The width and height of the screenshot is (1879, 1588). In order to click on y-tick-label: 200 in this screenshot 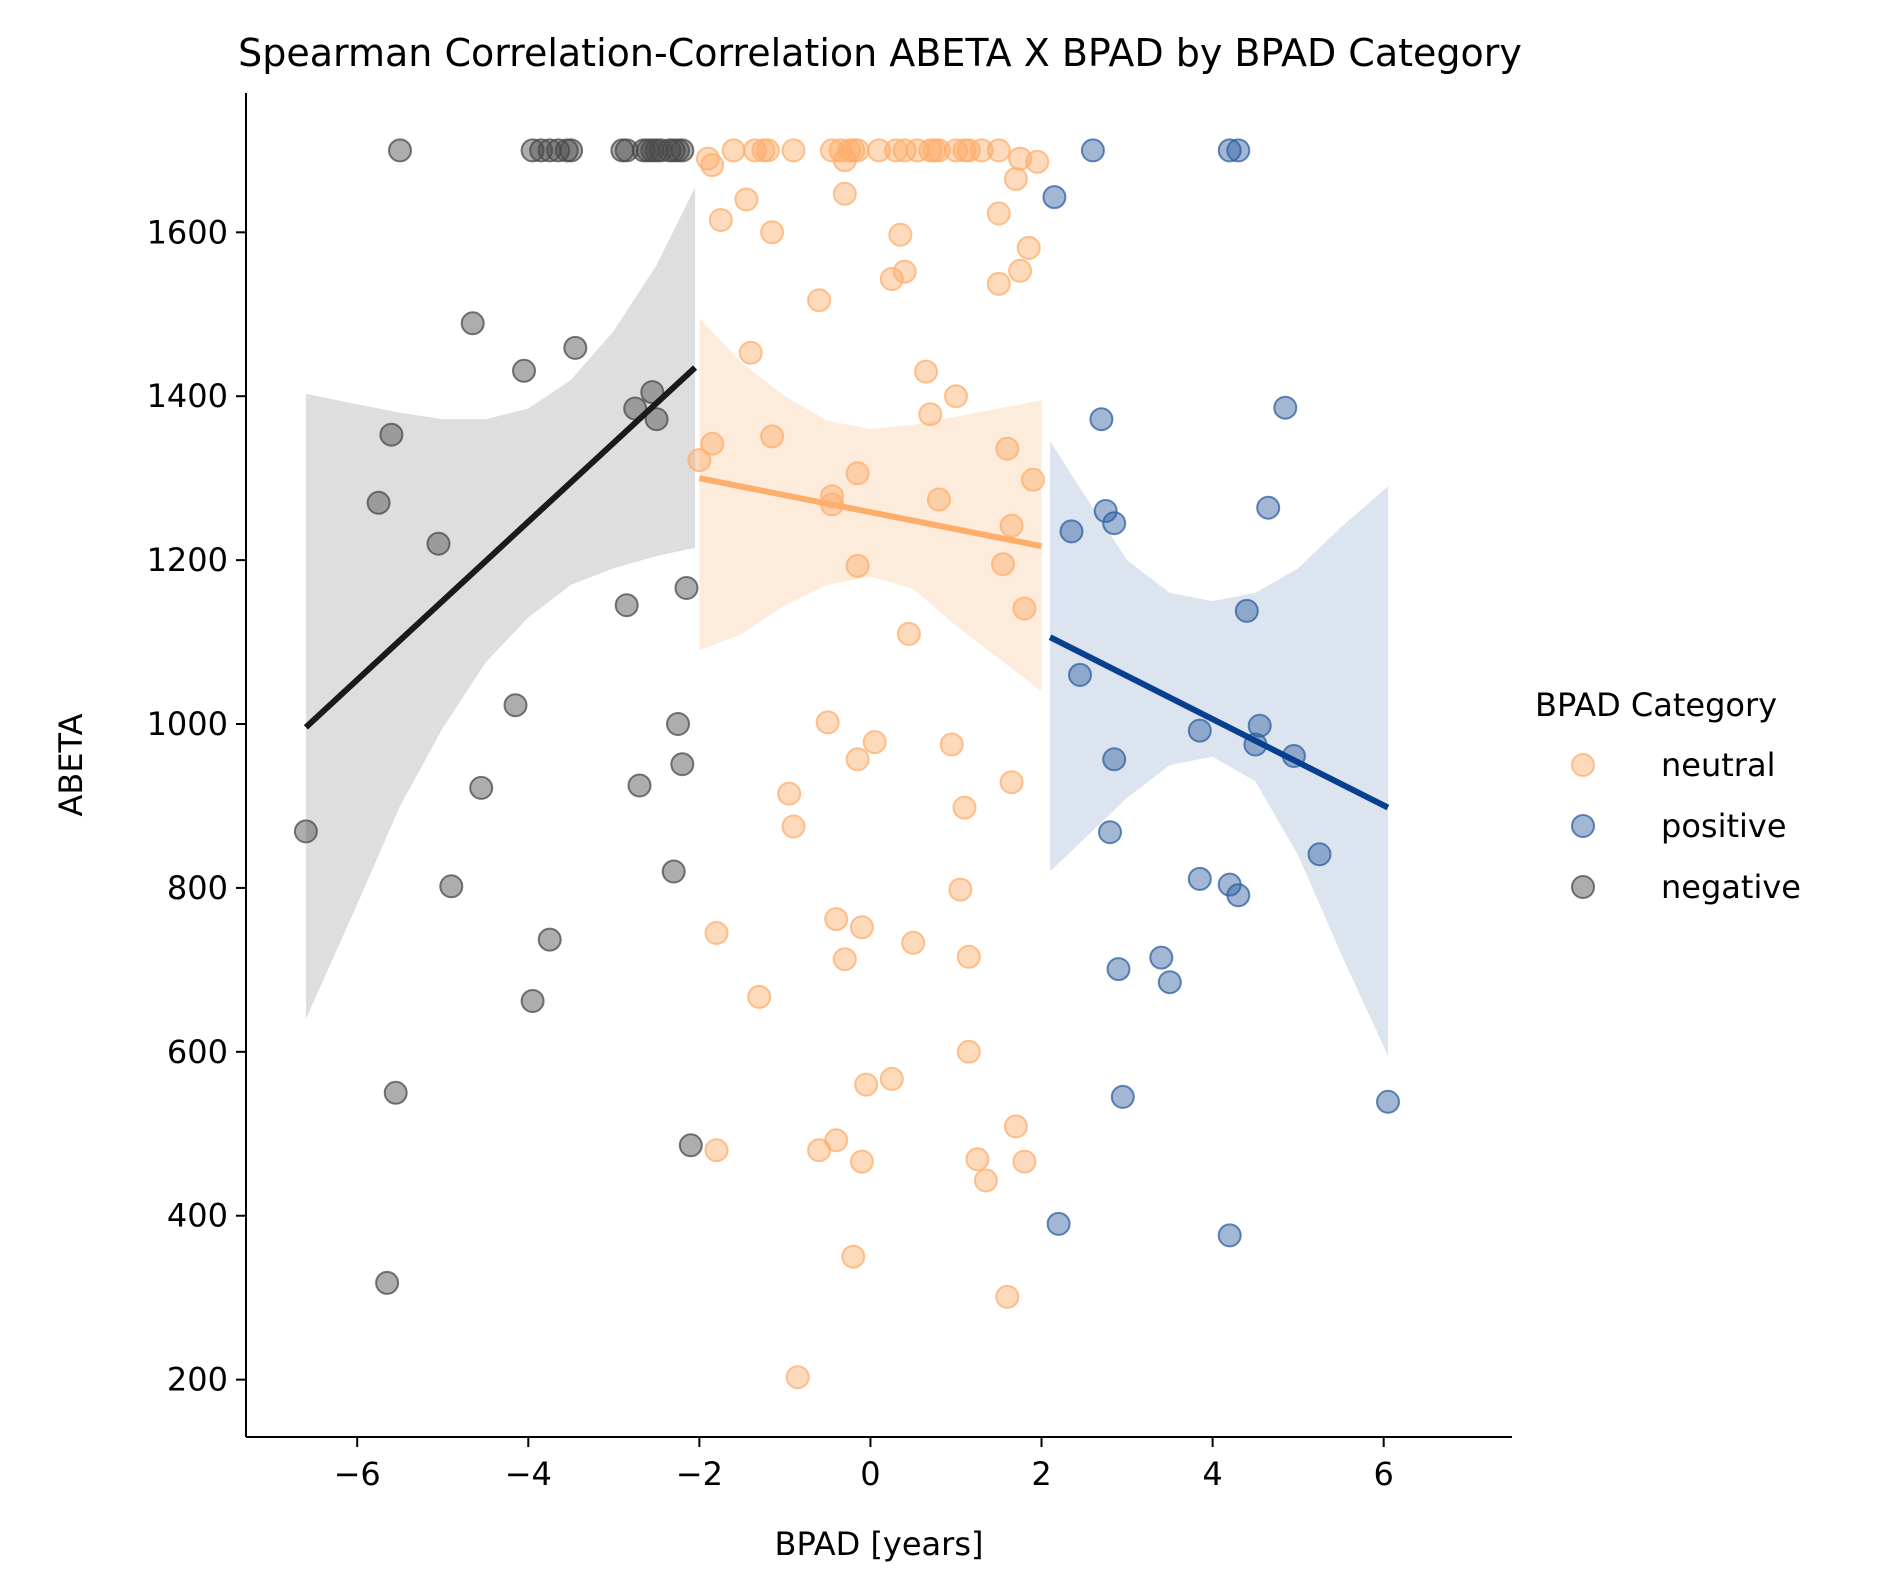, I will do `click(197, 1380)`.